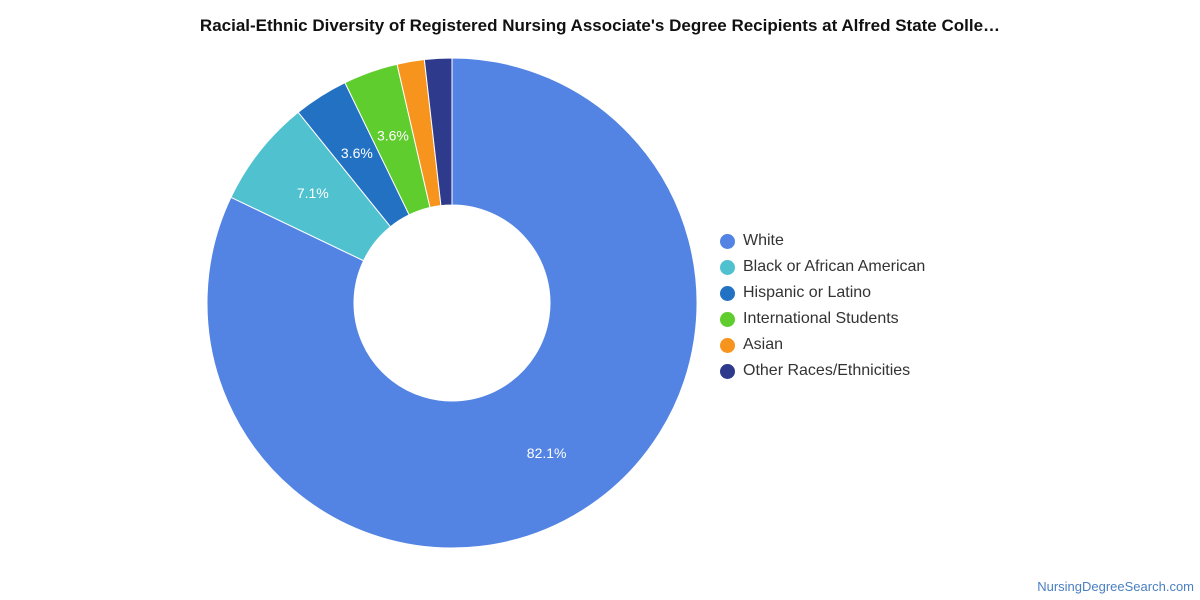 The image size is (1200, 600). What do you see at coordinates (822, 241) in the screenshot?
I see `legend-item: White` at bounding box center [822, 241].